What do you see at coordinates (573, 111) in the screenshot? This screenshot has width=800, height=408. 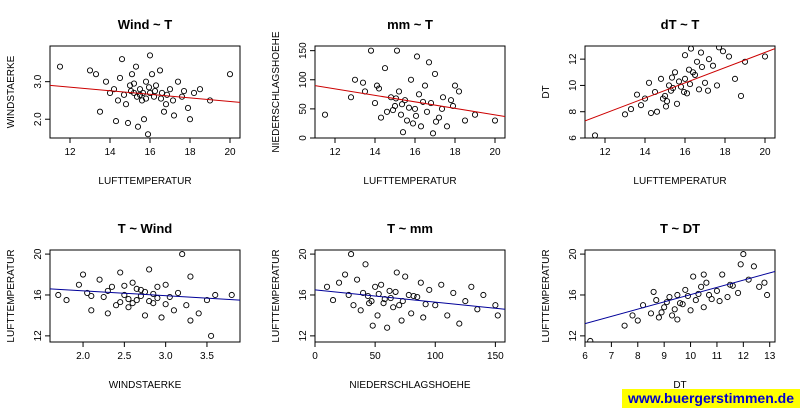 I see `y-tick-label: 8` at bounding box center [573, 111].